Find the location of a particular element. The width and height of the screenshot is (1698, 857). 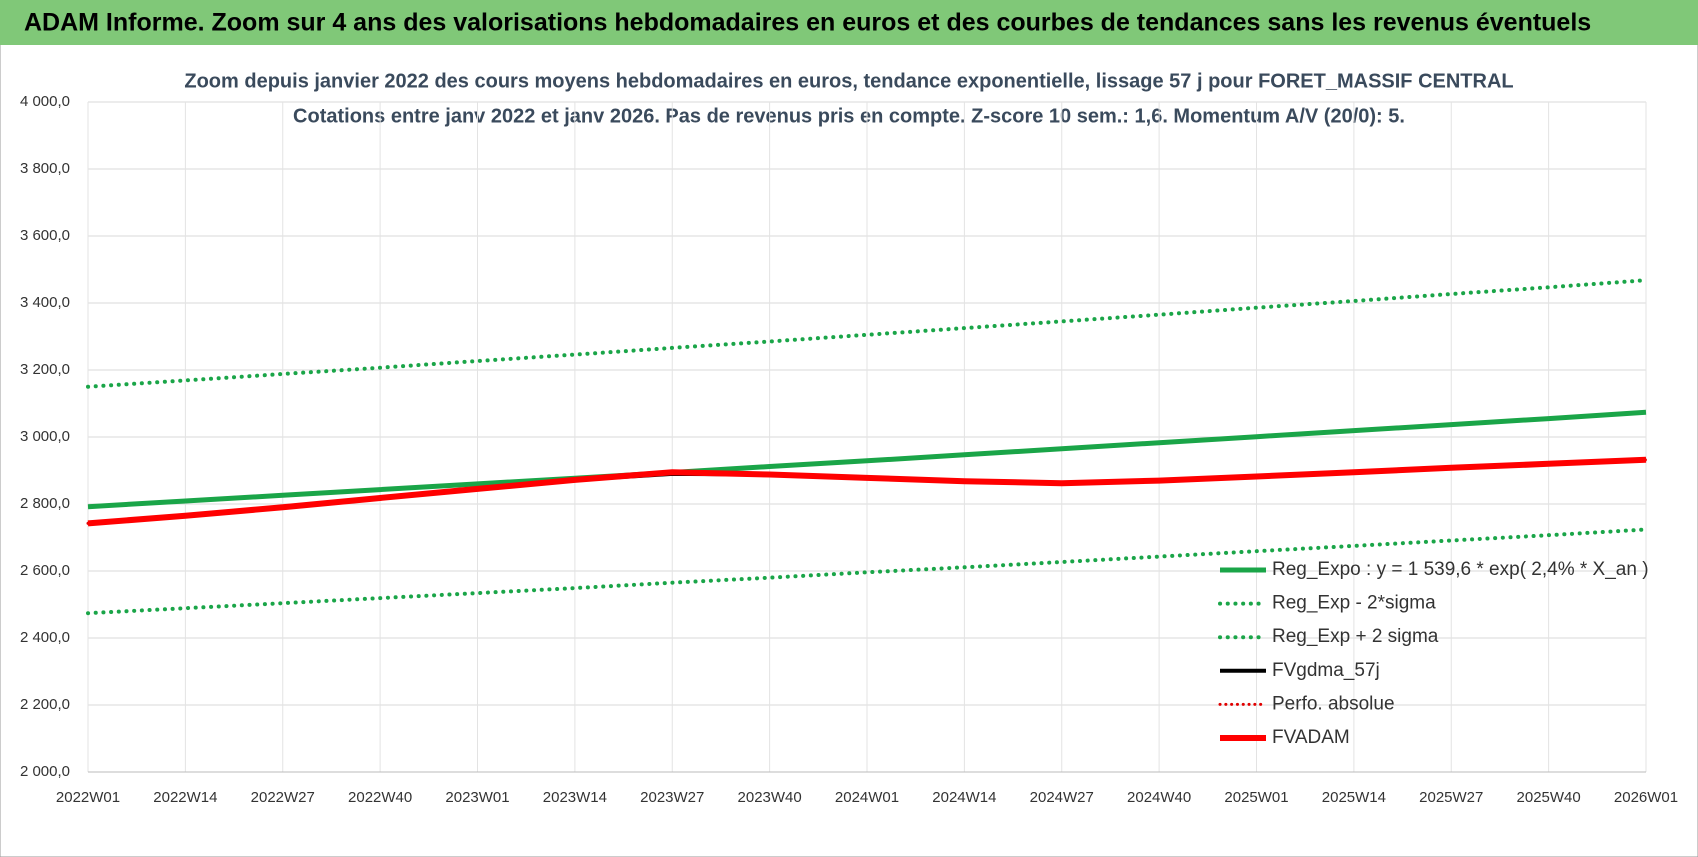

y-tick-label: 2 200,0 is located at coordinates (45, 704).